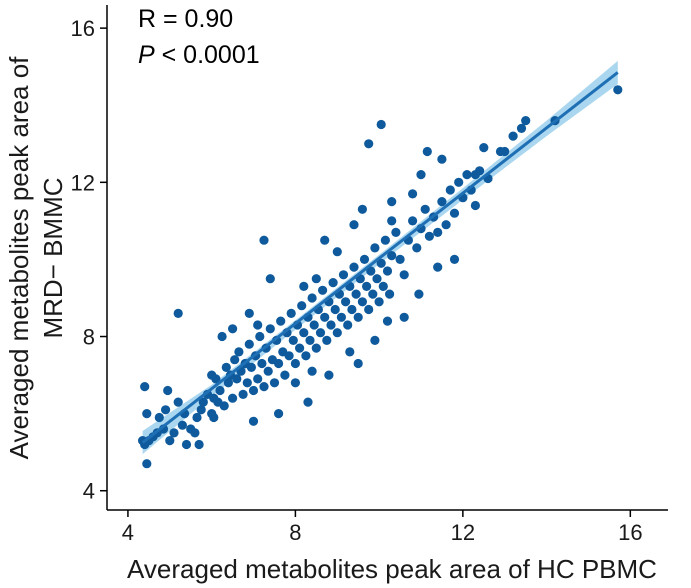 Image resolution: width=691 pixels, height=588 pixels. What do you see at coordinates (382, 527) in the screenshot?
I see `x-ticks: 4 8 12 16` at bounding box center [382, 527].